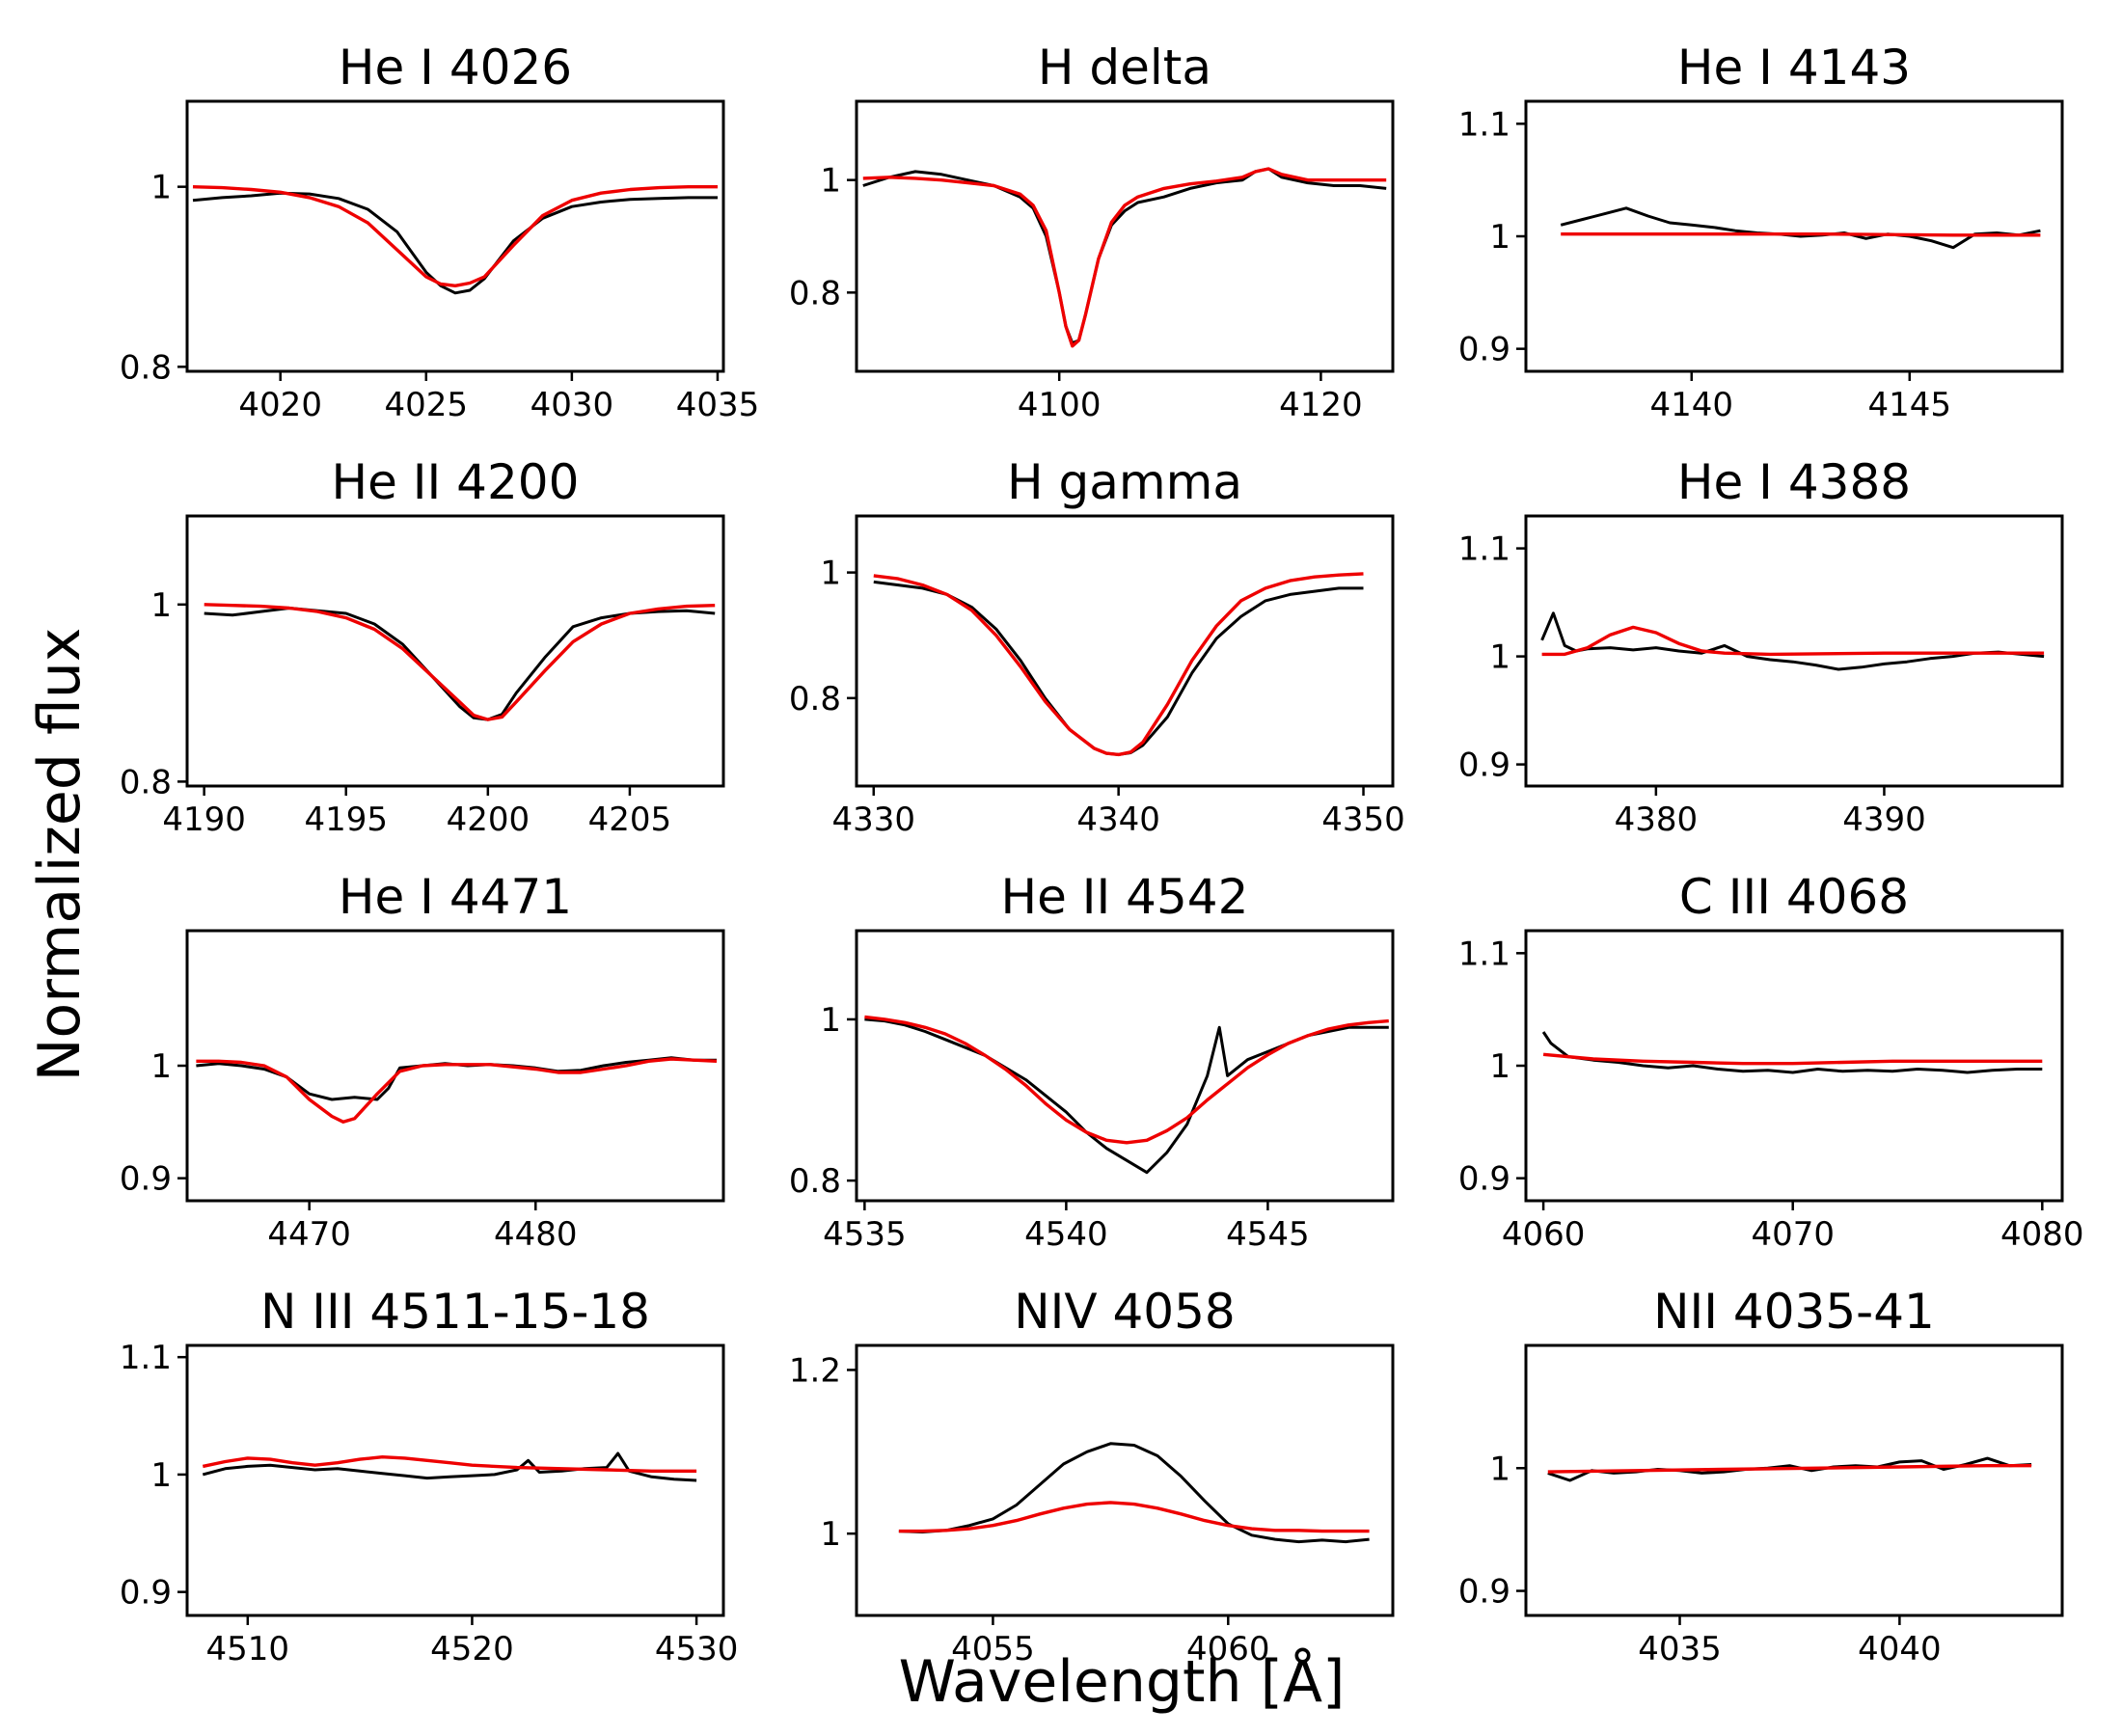 Image resolution: width=2122 pixels, height=1736 pixels. Describe the element at coordinates (456, 67) in the screenshot. I see `panel-title: He I 4026` at that location.